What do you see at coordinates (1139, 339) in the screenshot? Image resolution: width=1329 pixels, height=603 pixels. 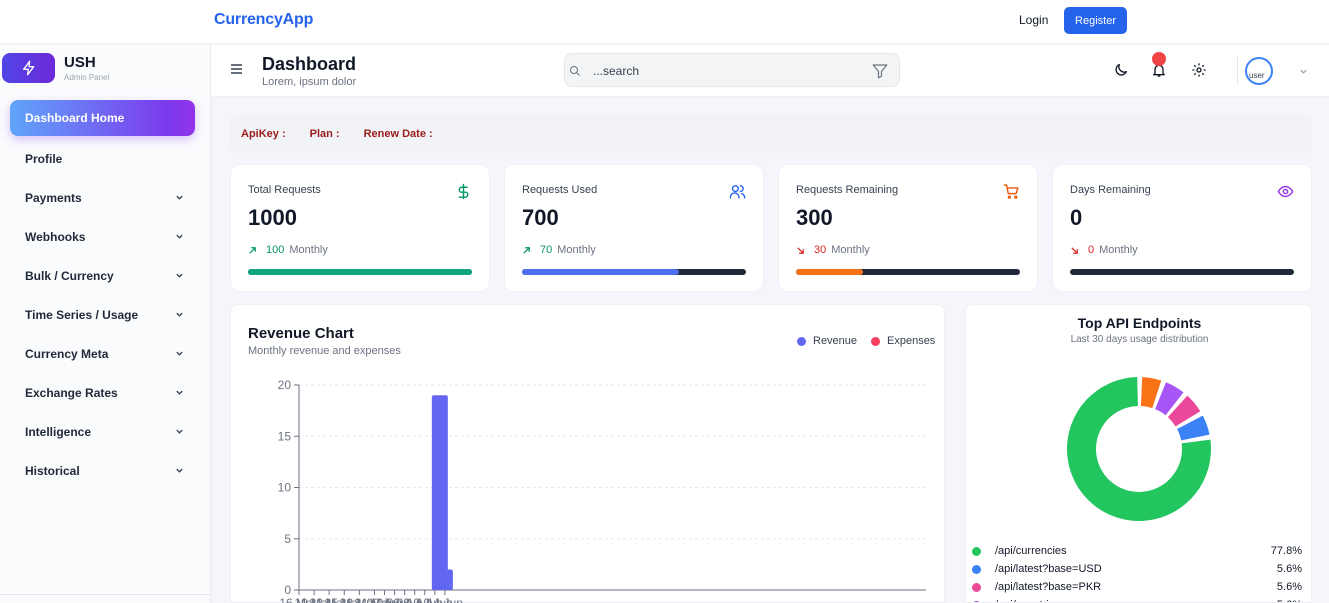 I see `endpoints-subtitle: Last 30 days usage distribution` at bounding box center [1139, 339].